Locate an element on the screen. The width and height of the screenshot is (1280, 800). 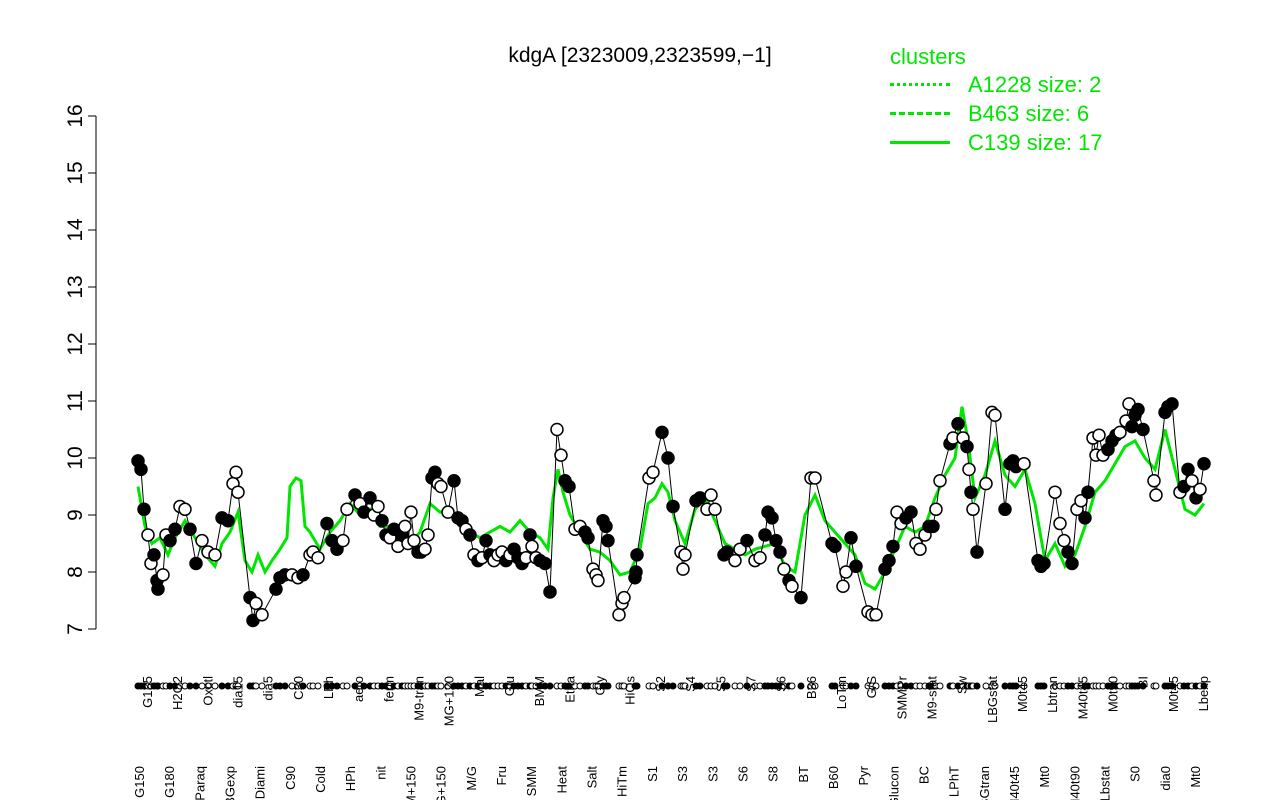
svg-text: B60 is located at coordinates (833, 777).